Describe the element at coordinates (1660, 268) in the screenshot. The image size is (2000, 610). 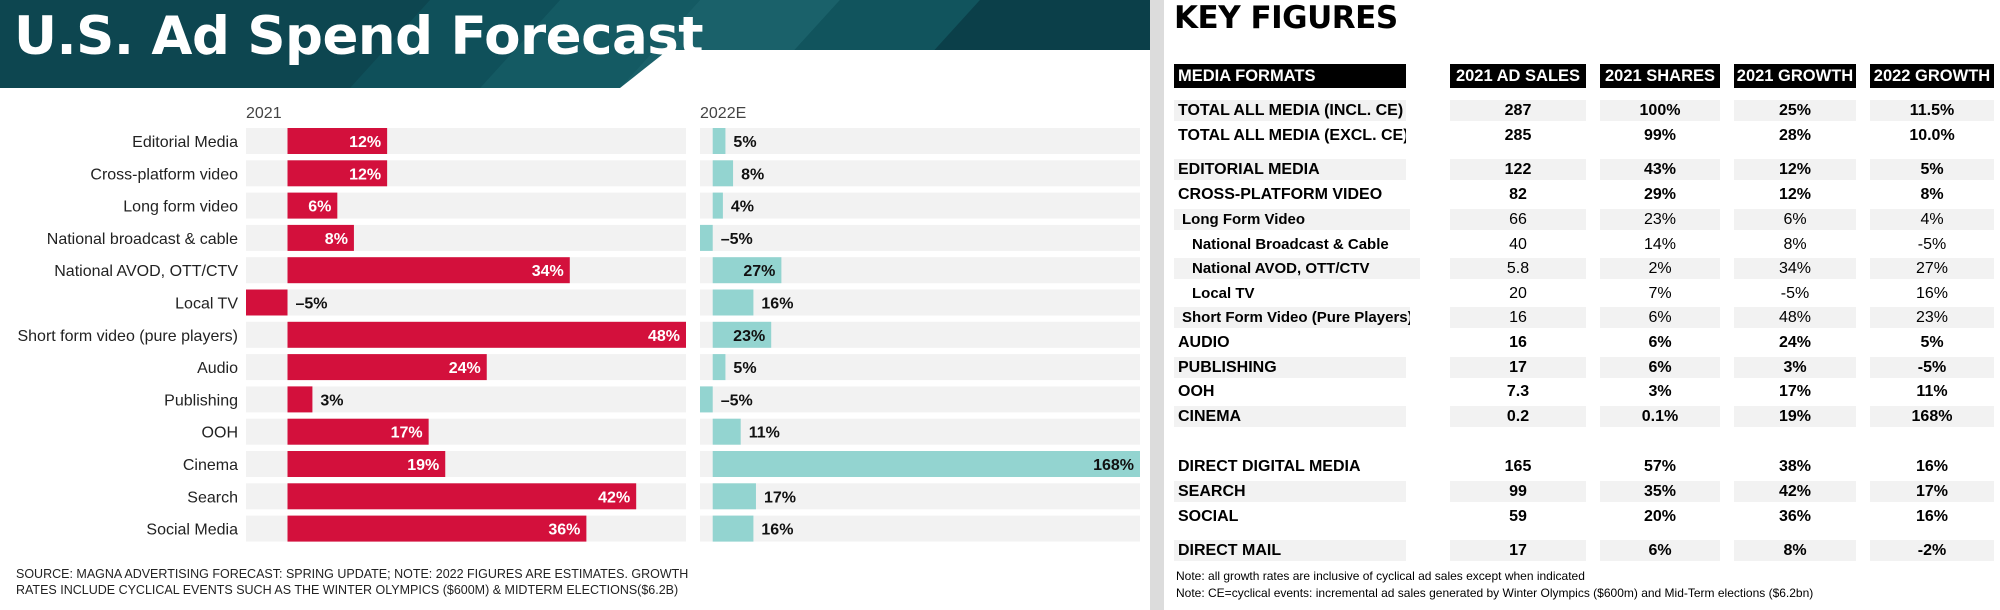
I see `table-cell: 2%` at that location.